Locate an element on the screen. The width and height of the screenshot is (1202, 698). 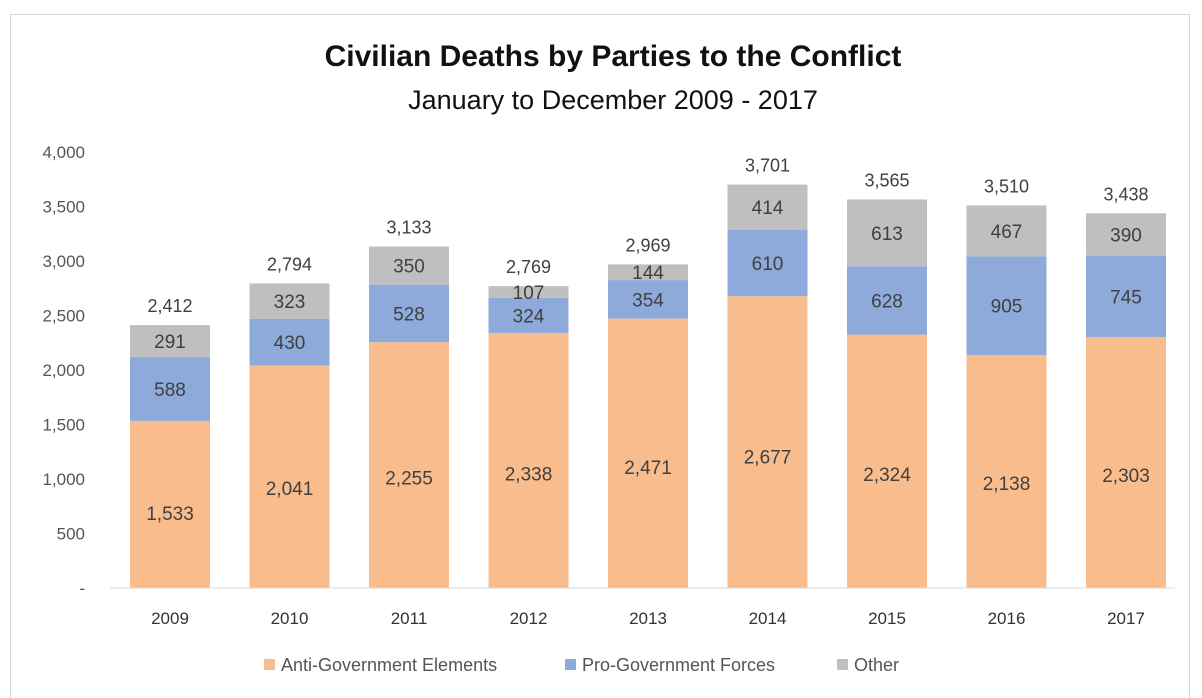
bar-value-label: 323 is located at coordinates (290, 302).